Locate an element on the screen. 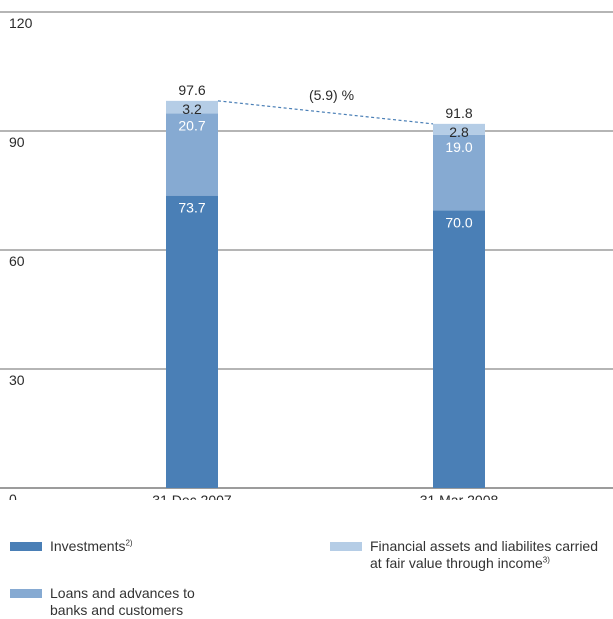 The height and width of the screenshot is (619, 613). total-label: 91.8 is located at coordinates (458, 113).